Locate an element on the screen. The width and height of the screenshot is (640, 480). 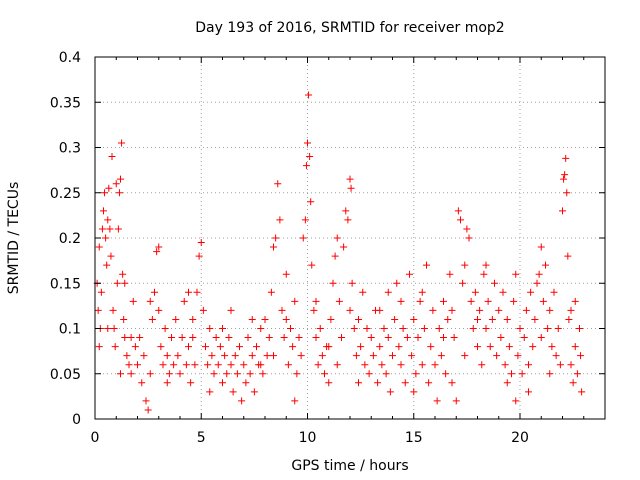
y-tick-label: 0.35 is located at coordinates (65, 103).